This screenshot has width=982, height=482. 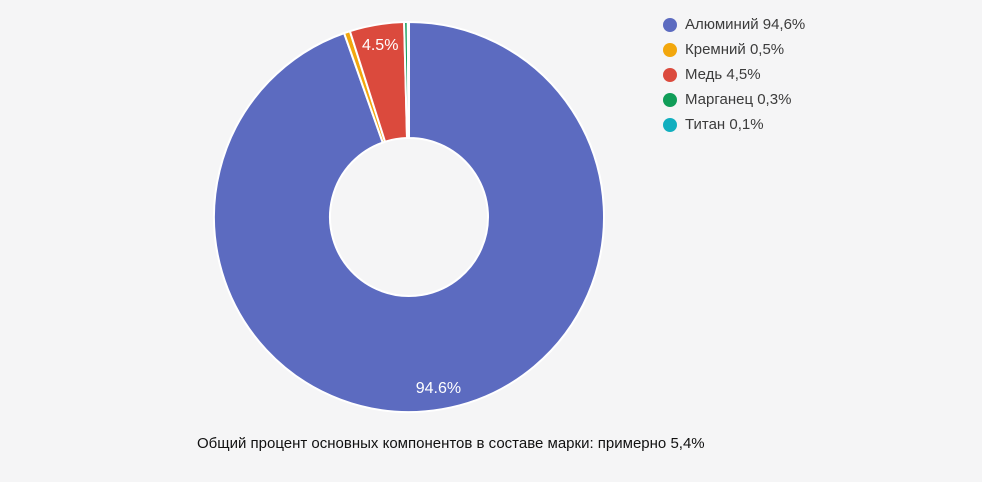 What do you see at coordinates (380, 45) in the screenshot?
I see `slice-value-label: 4.5%` at bounding box center [380, 45].